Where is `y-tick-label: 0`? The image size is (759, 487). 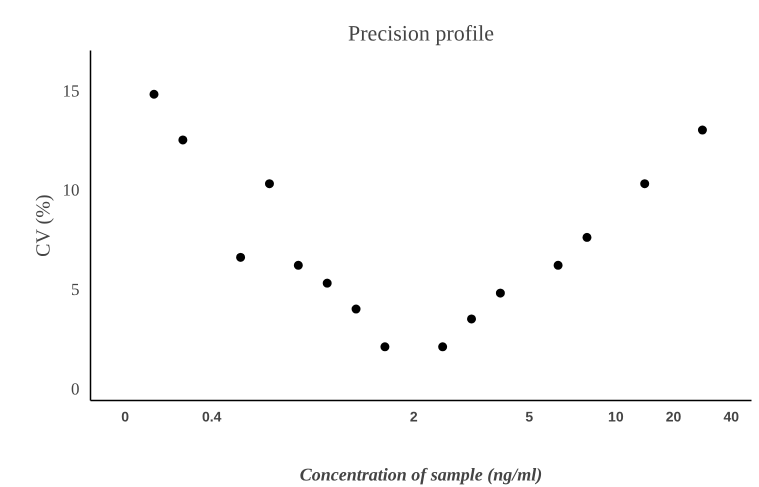 y-tick-label: 0 is located at coordinates (75, 389).